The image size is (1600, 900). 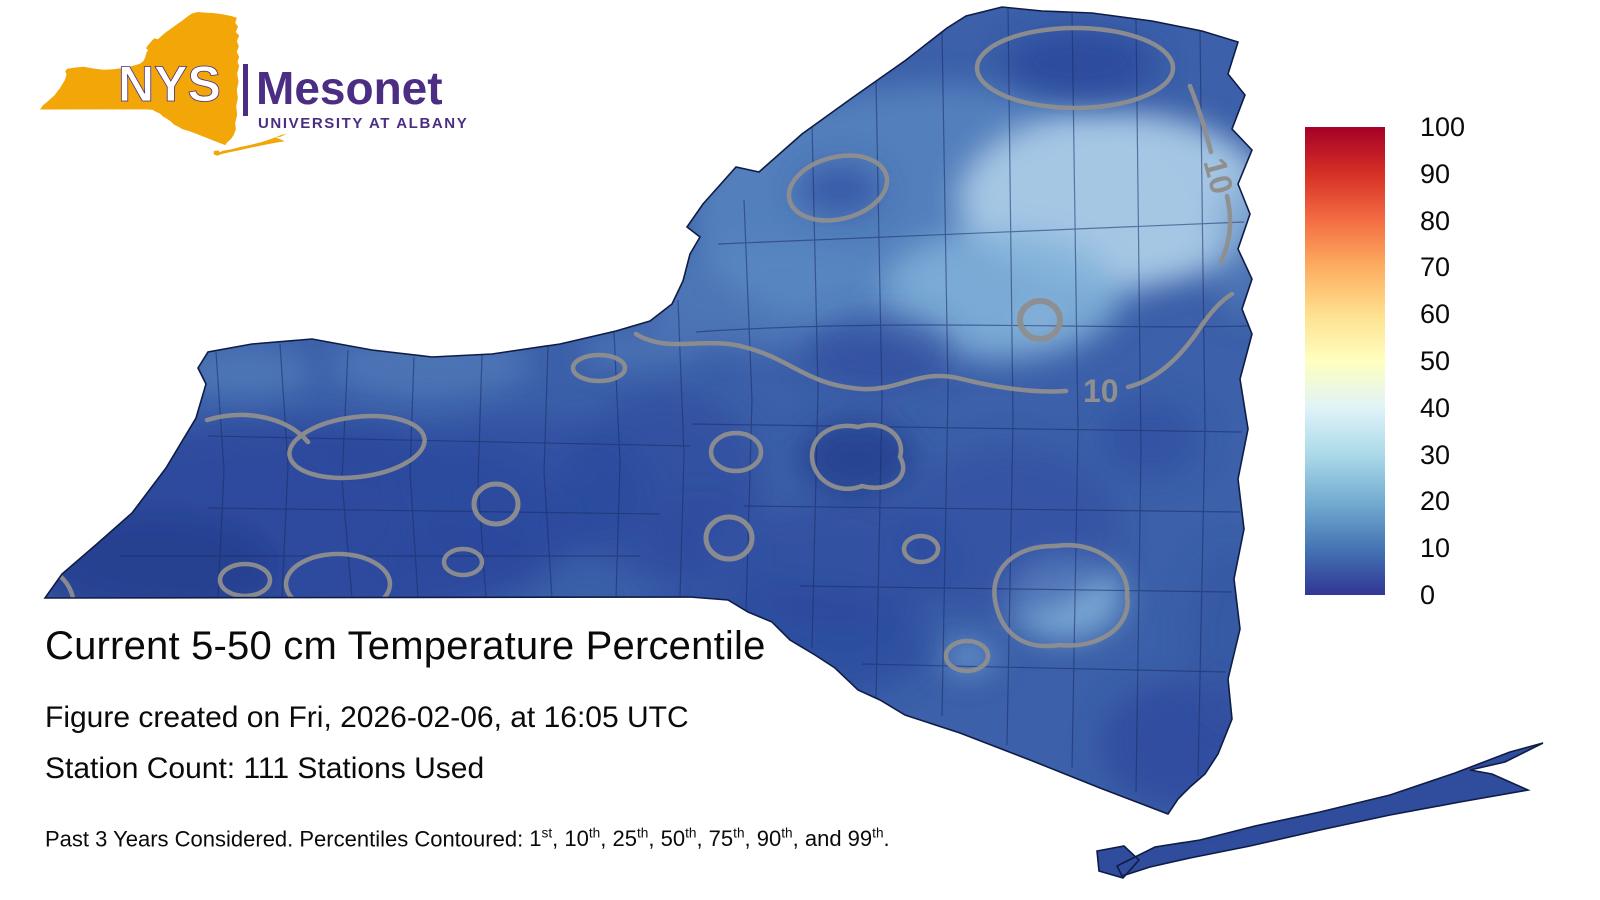 What do you see at coordinates (254, 84) in the screenshot?
I see `nys-mesonet-logo: NYS Mesonet UNIVERSITY AT ALBANY` at bounding box center [254, 84].